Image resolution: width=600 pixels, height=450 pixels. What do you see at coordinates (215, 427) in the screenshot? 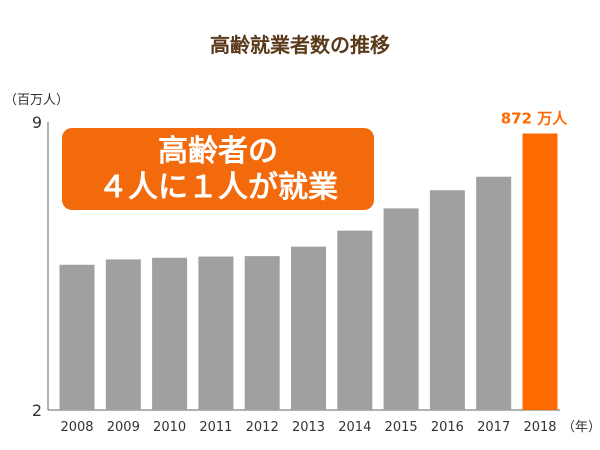
I see `x-tick-label: 2011` at bounding box center [215, 427].